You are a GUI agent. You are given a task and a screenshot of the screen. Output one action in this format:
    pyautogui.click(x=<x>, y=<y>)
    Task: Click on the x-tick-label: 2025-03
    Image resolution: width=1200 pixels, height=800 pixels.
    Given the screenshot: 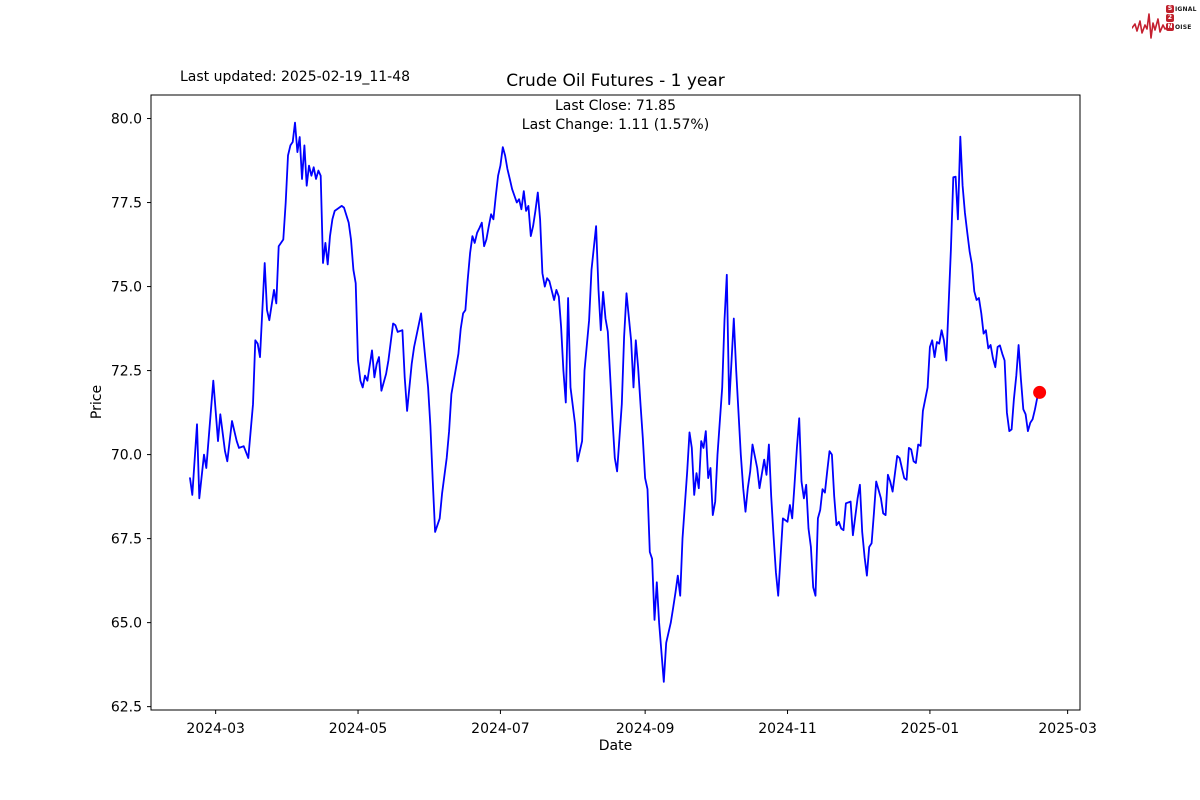 What is the action you would take?
    pyautogui.click(x=1067, y=729)
    